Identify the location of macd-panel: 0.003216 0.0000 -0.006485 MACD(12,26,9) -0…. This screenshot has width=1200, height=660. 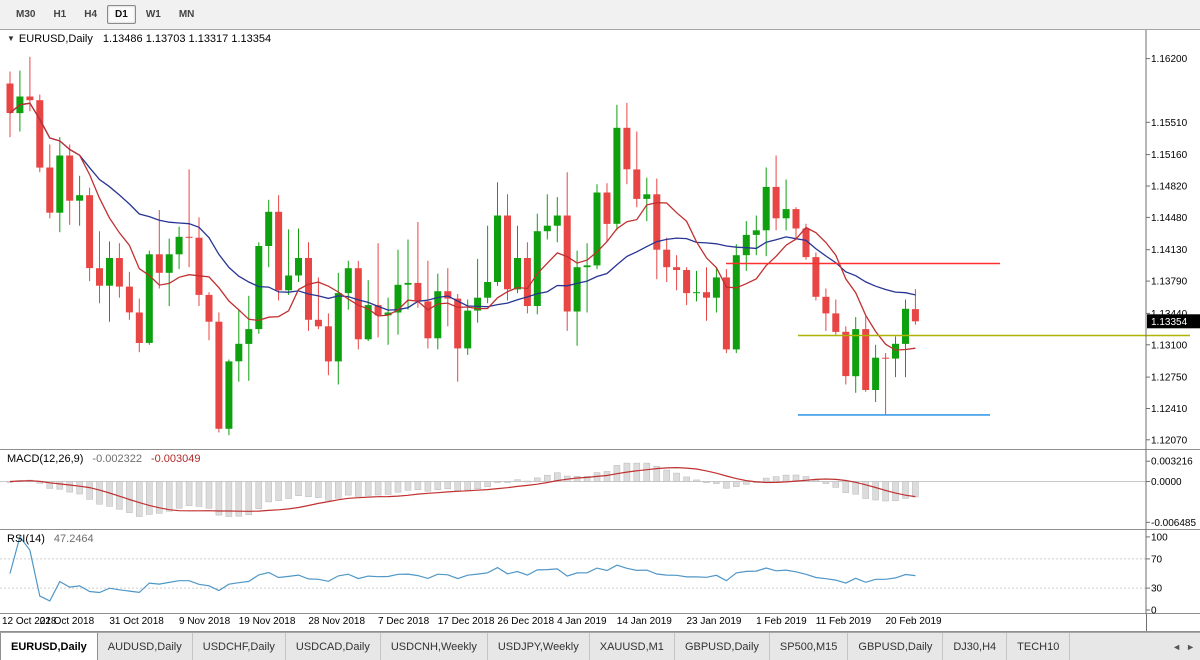
(600, 490).